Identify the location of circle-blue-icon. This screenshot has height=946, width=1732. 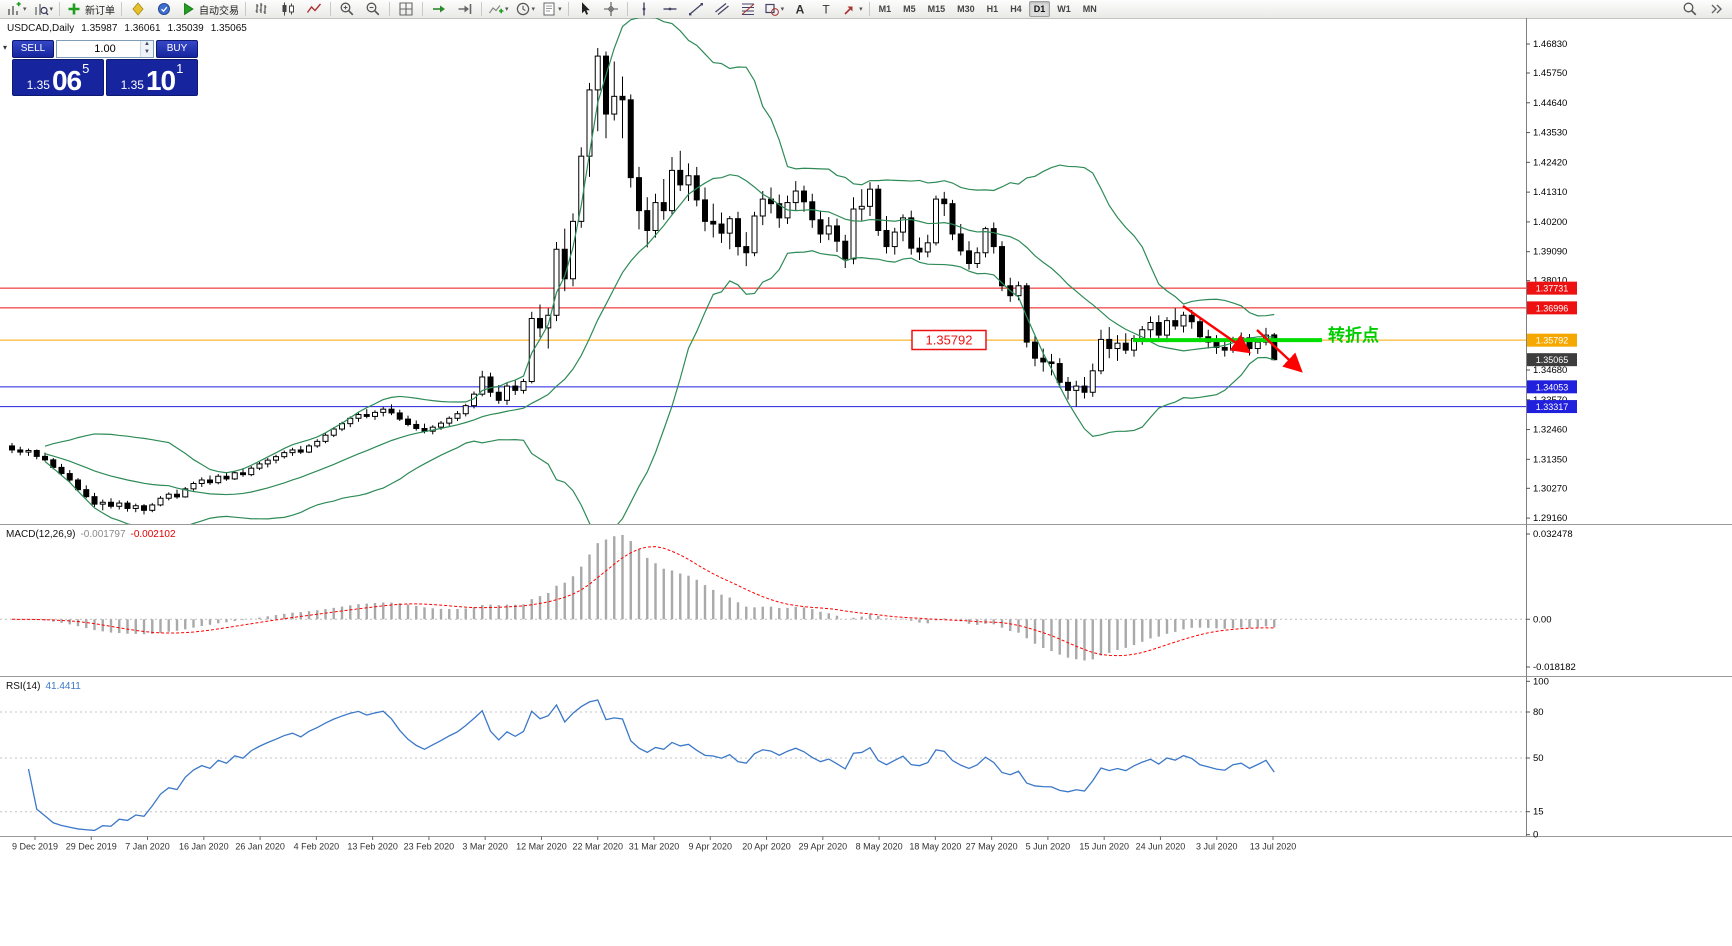
(164, 9).